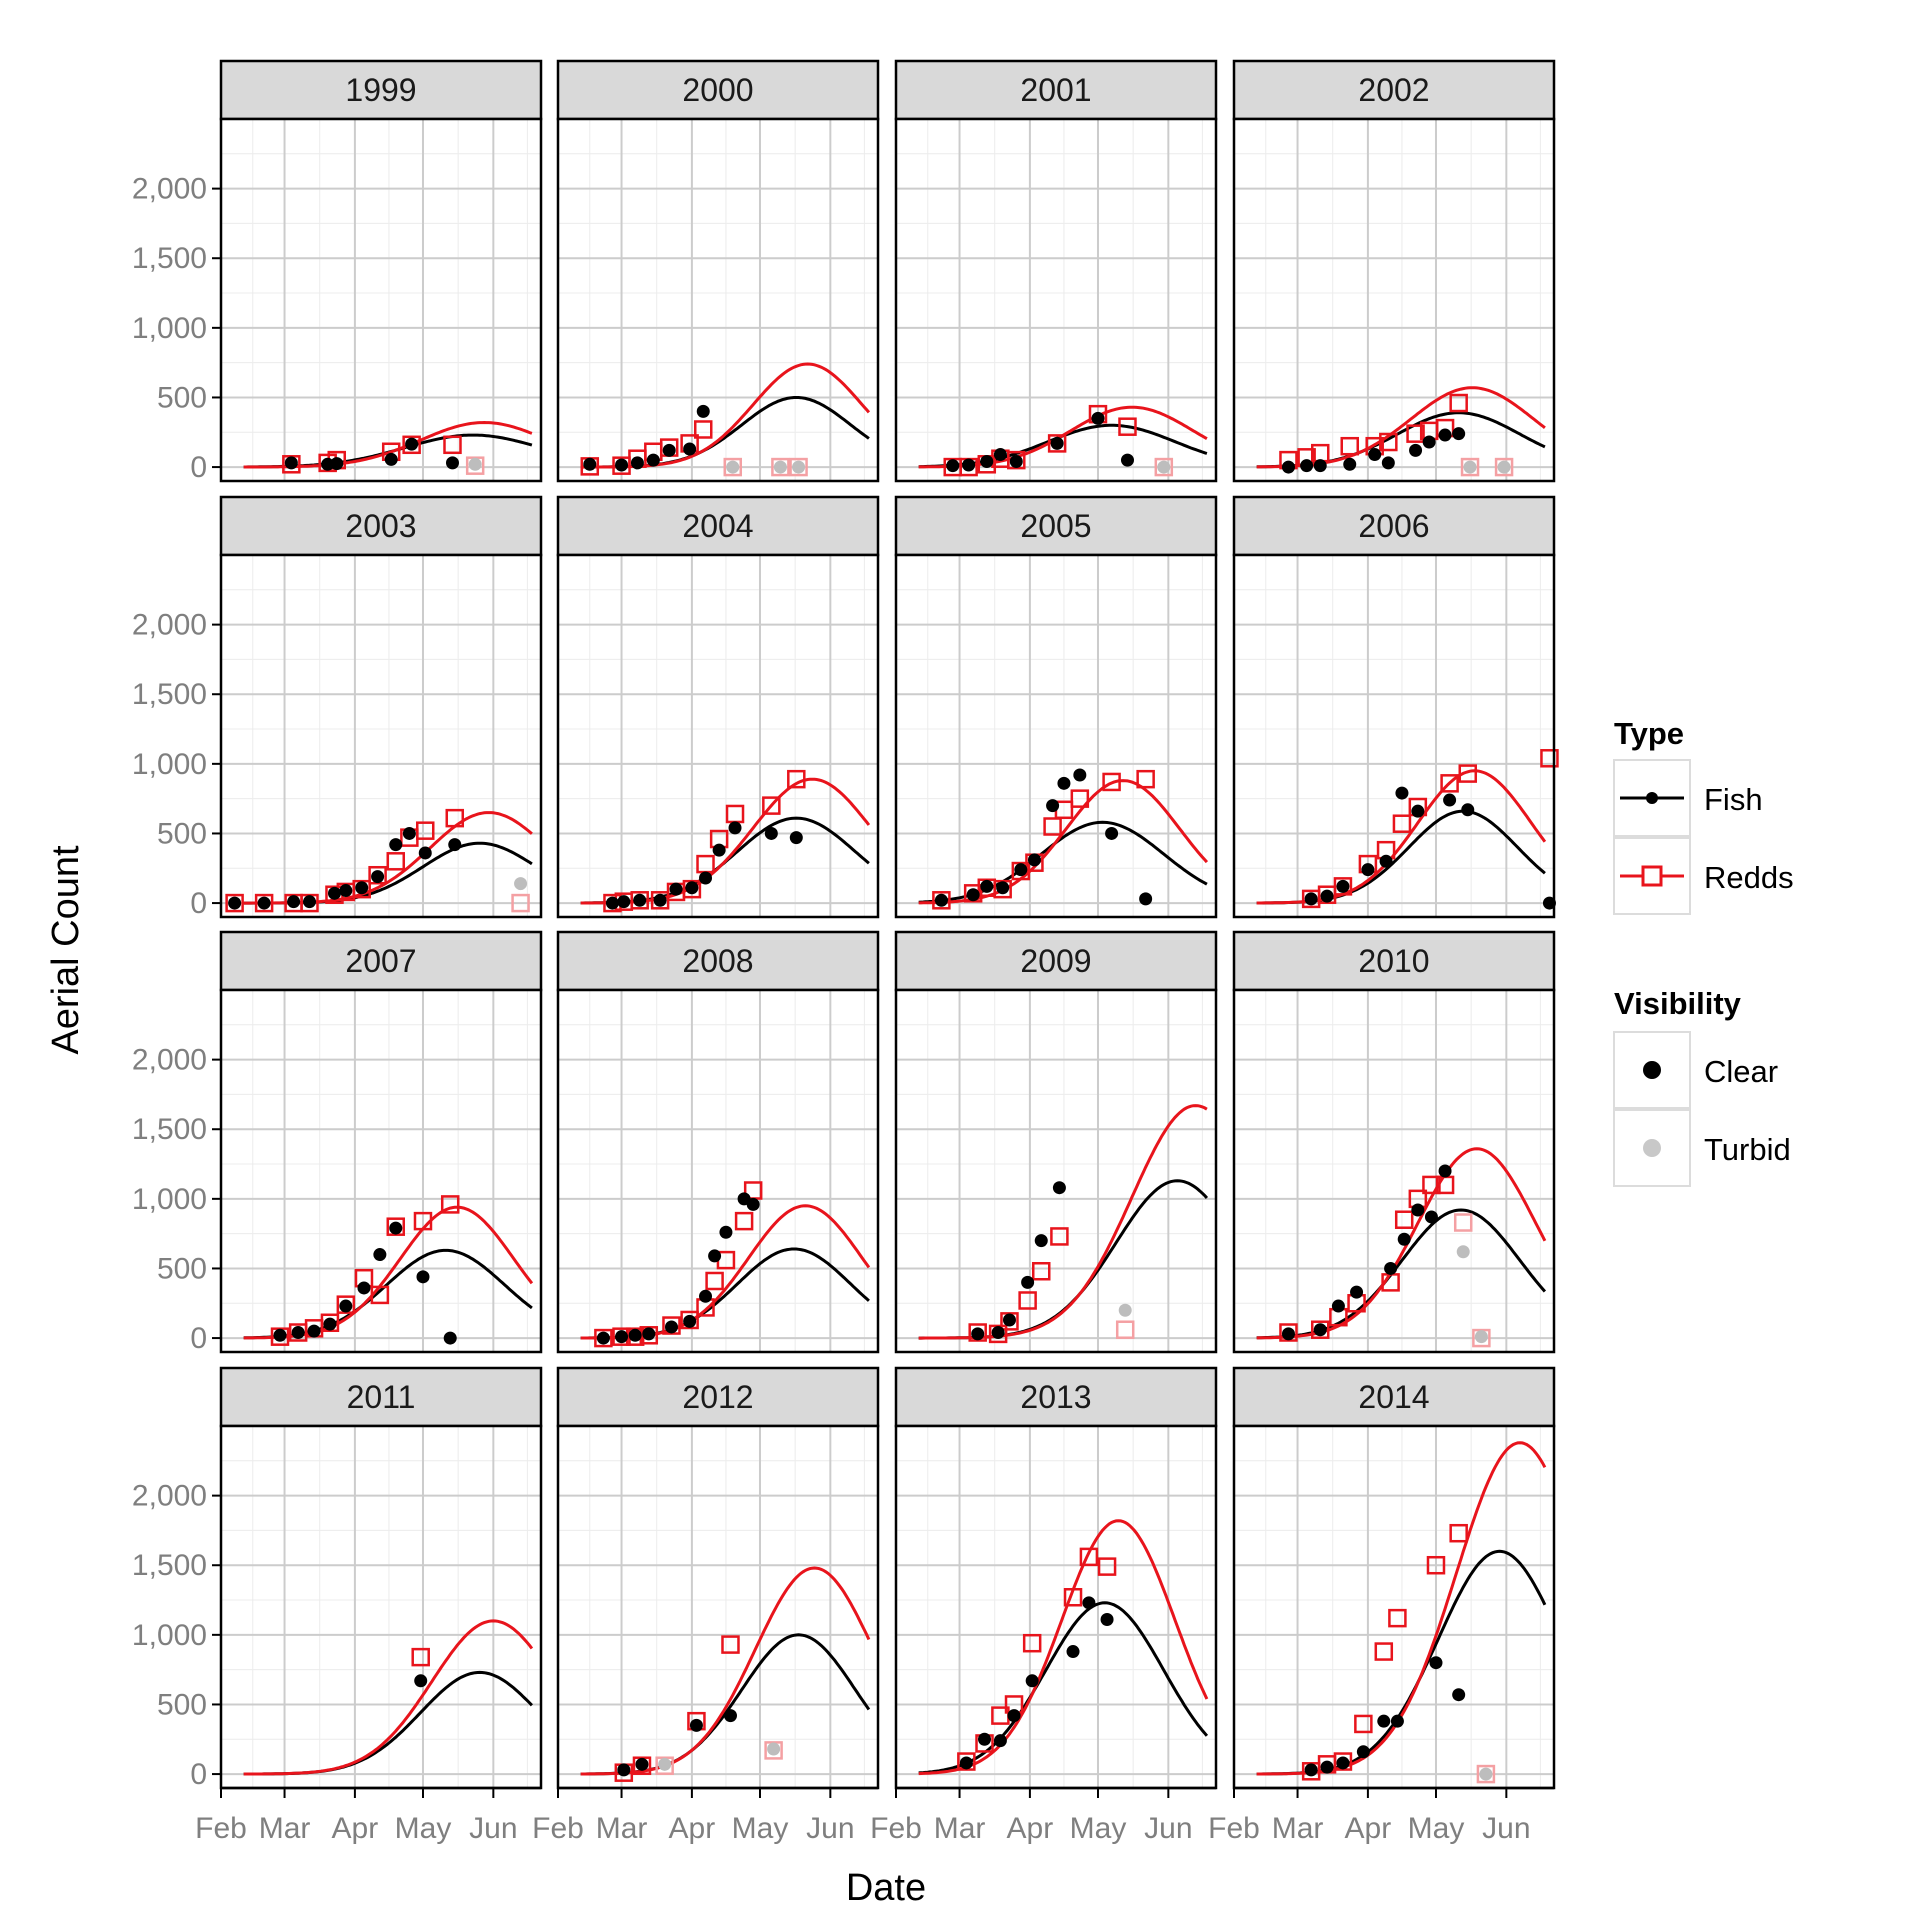  What do you see at coordinates (717, 961) in the screenshot?
I see `facet-strip-label: 2008` at bounding box center [717, 961].